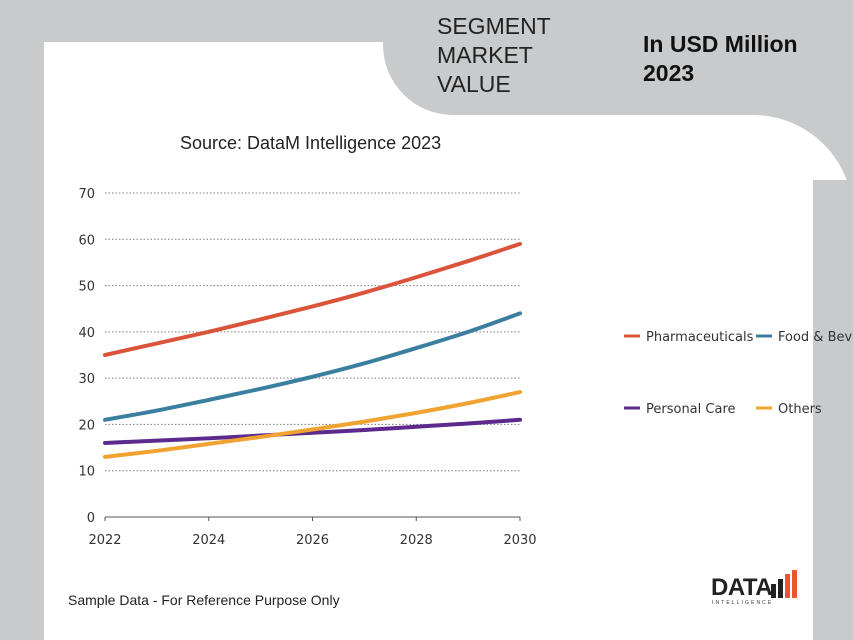 The width and height of the screenshot is (853, 640). I want to click on datam-logo: DATA INTELLIGENCE, so click(758, 587).